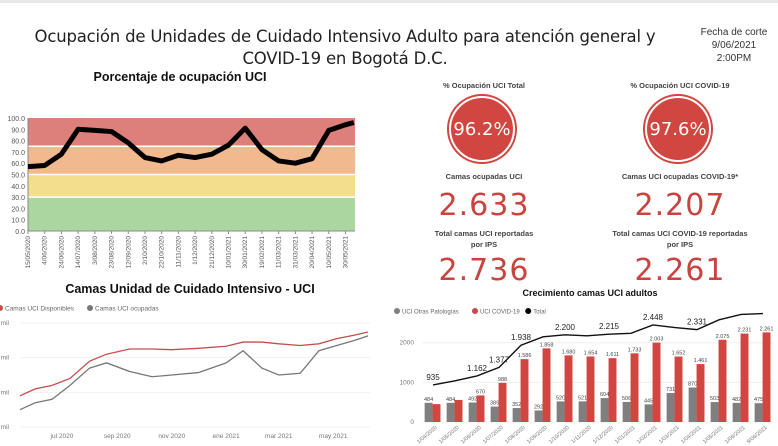  I want to click on kpi-covid-occupied-label: Camas UCI ocupadas COVID-19*, so click(680, 176).